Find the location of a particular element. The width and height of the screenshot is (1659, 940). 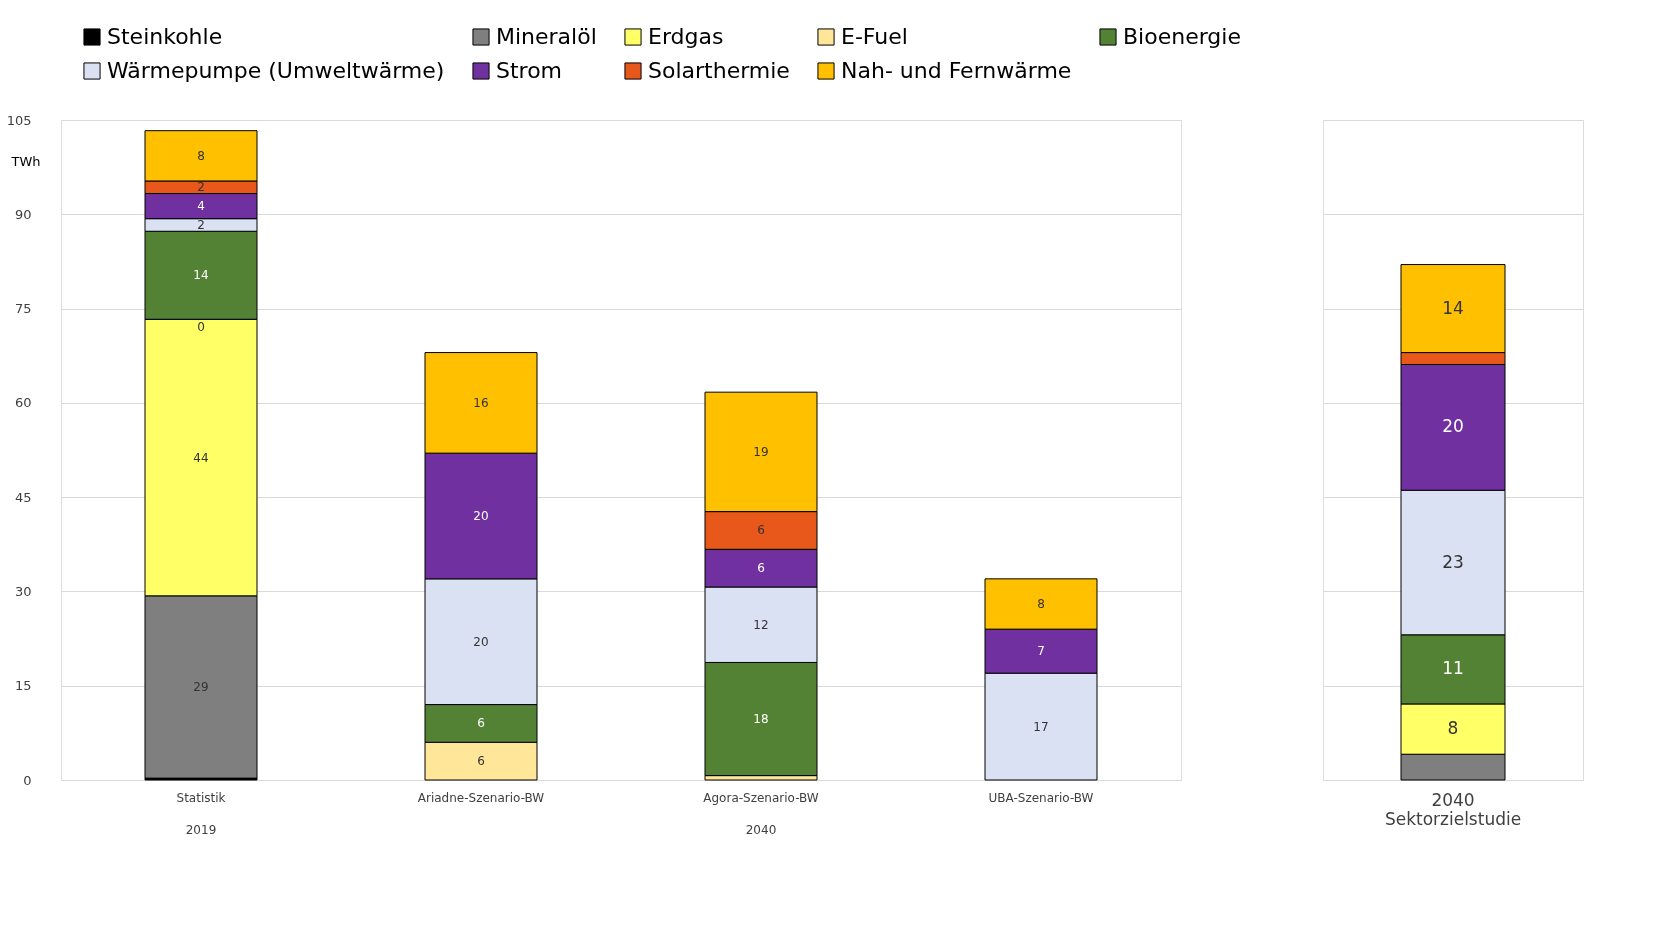

data-label: 18 is located at coordinates (761, 719).